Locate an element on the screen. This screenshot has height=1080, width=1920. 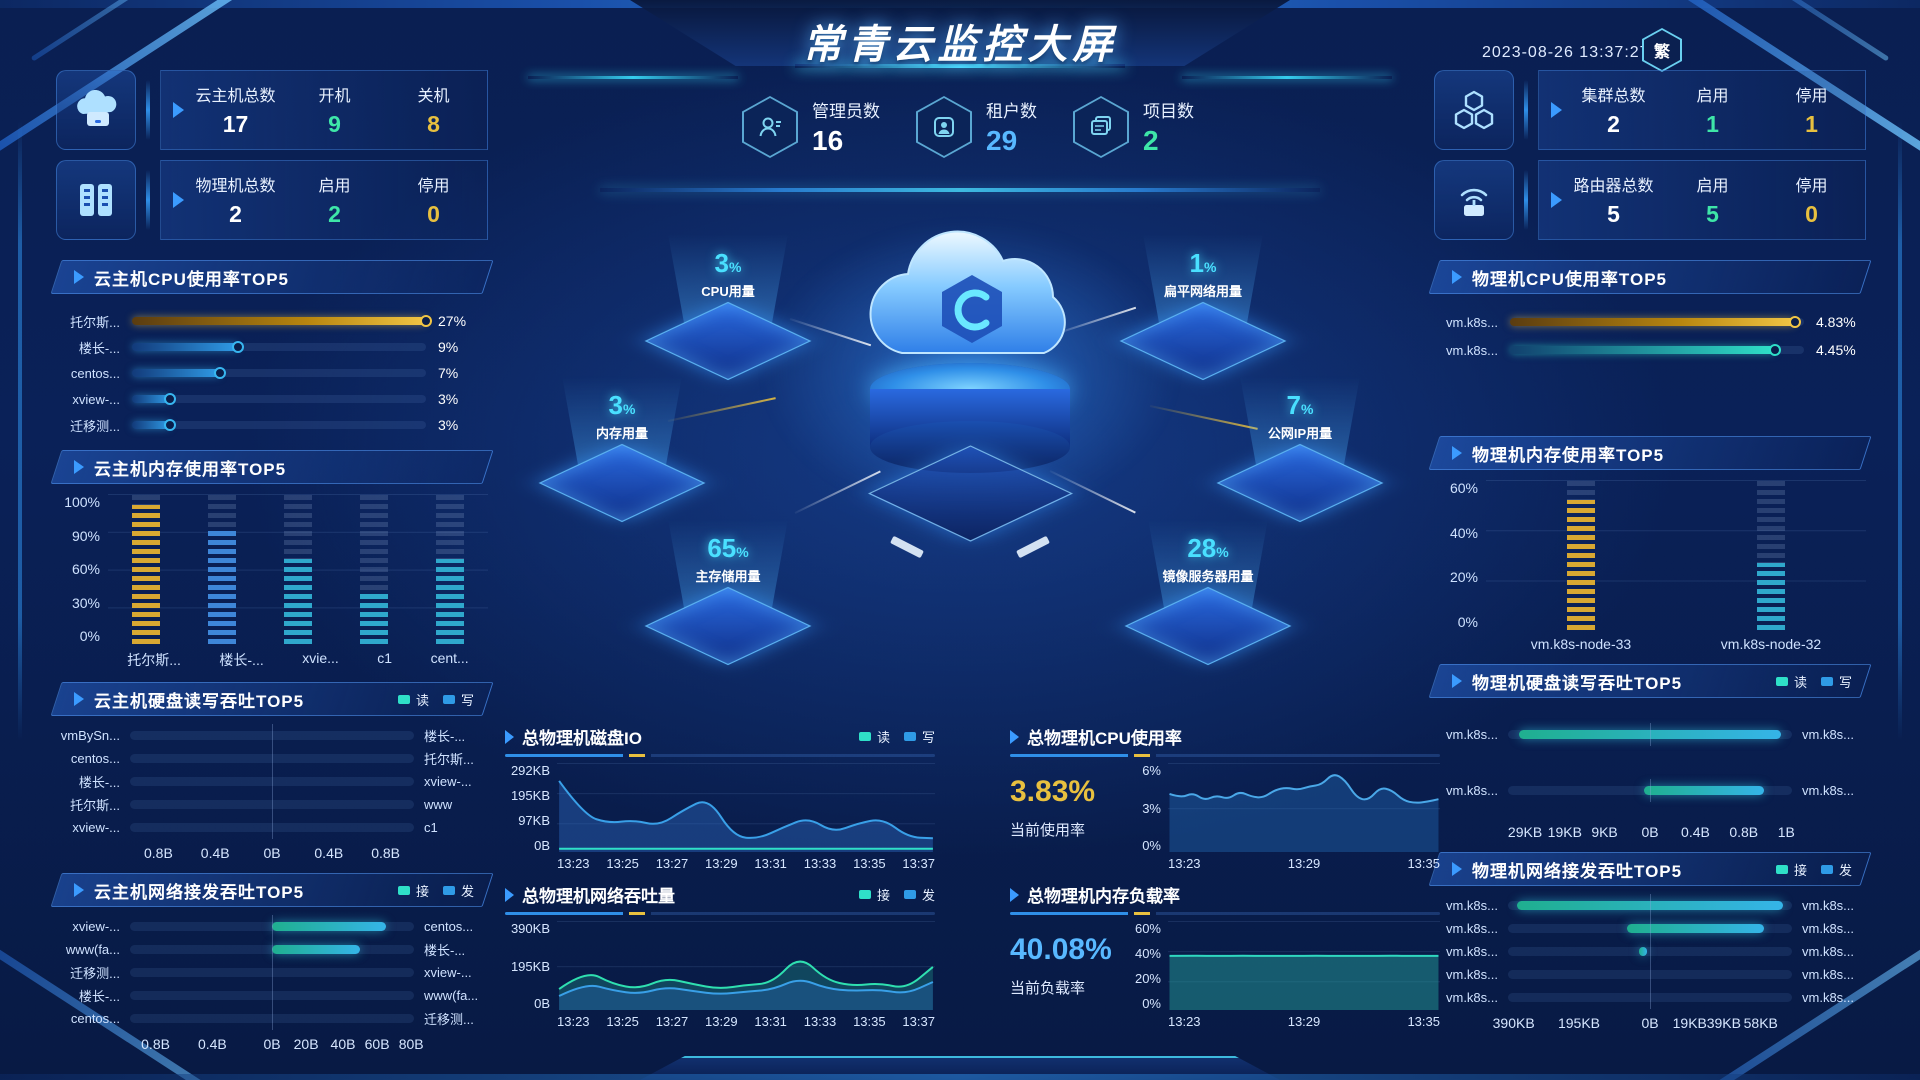
y-tick: 3% is located at coordinates (1151, 808).